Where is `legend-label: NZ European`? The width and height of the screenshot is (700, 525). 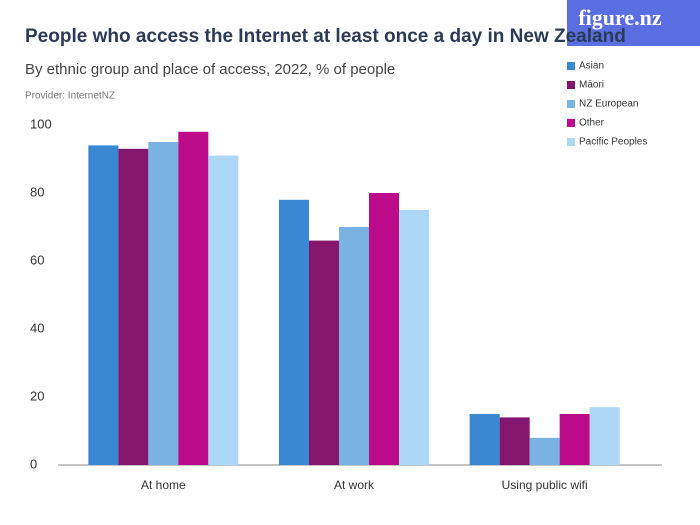
legend-label: NZ European is located at coordinates (608, 104).